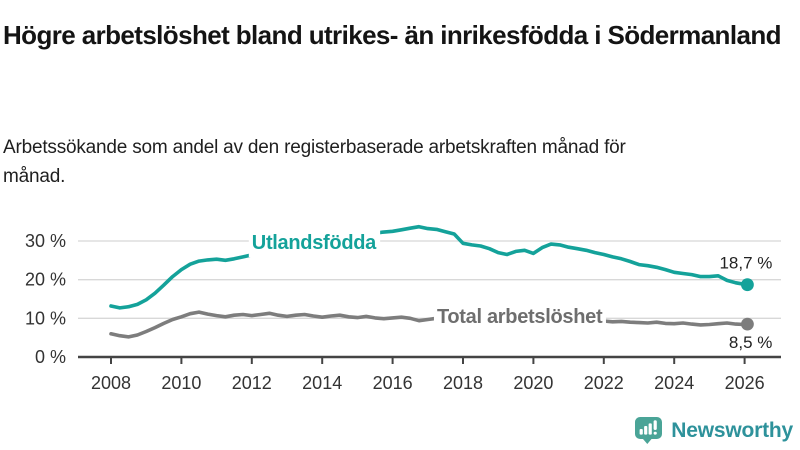  I want to click on x-tick-label: 2022, so click(604, 383).